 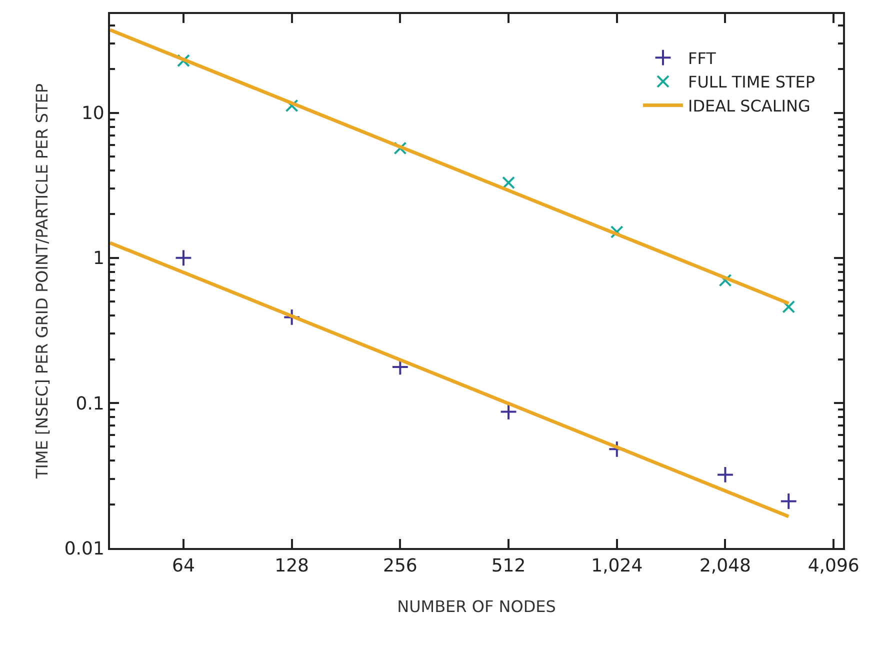 I want to click on x-tick-label: 128, so click(x=292, y=566).